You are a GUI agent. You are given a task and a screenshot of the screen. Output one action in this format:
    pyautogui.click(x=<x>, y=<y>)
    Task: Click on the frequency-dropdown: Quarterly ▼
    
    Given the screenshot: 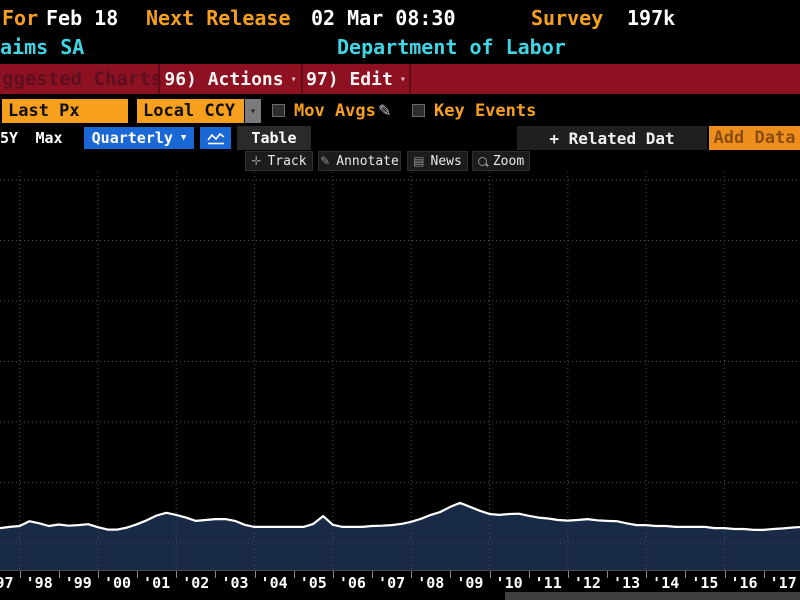 What is the action you would take?
    pyautogui.click(x=139, y=138)
    